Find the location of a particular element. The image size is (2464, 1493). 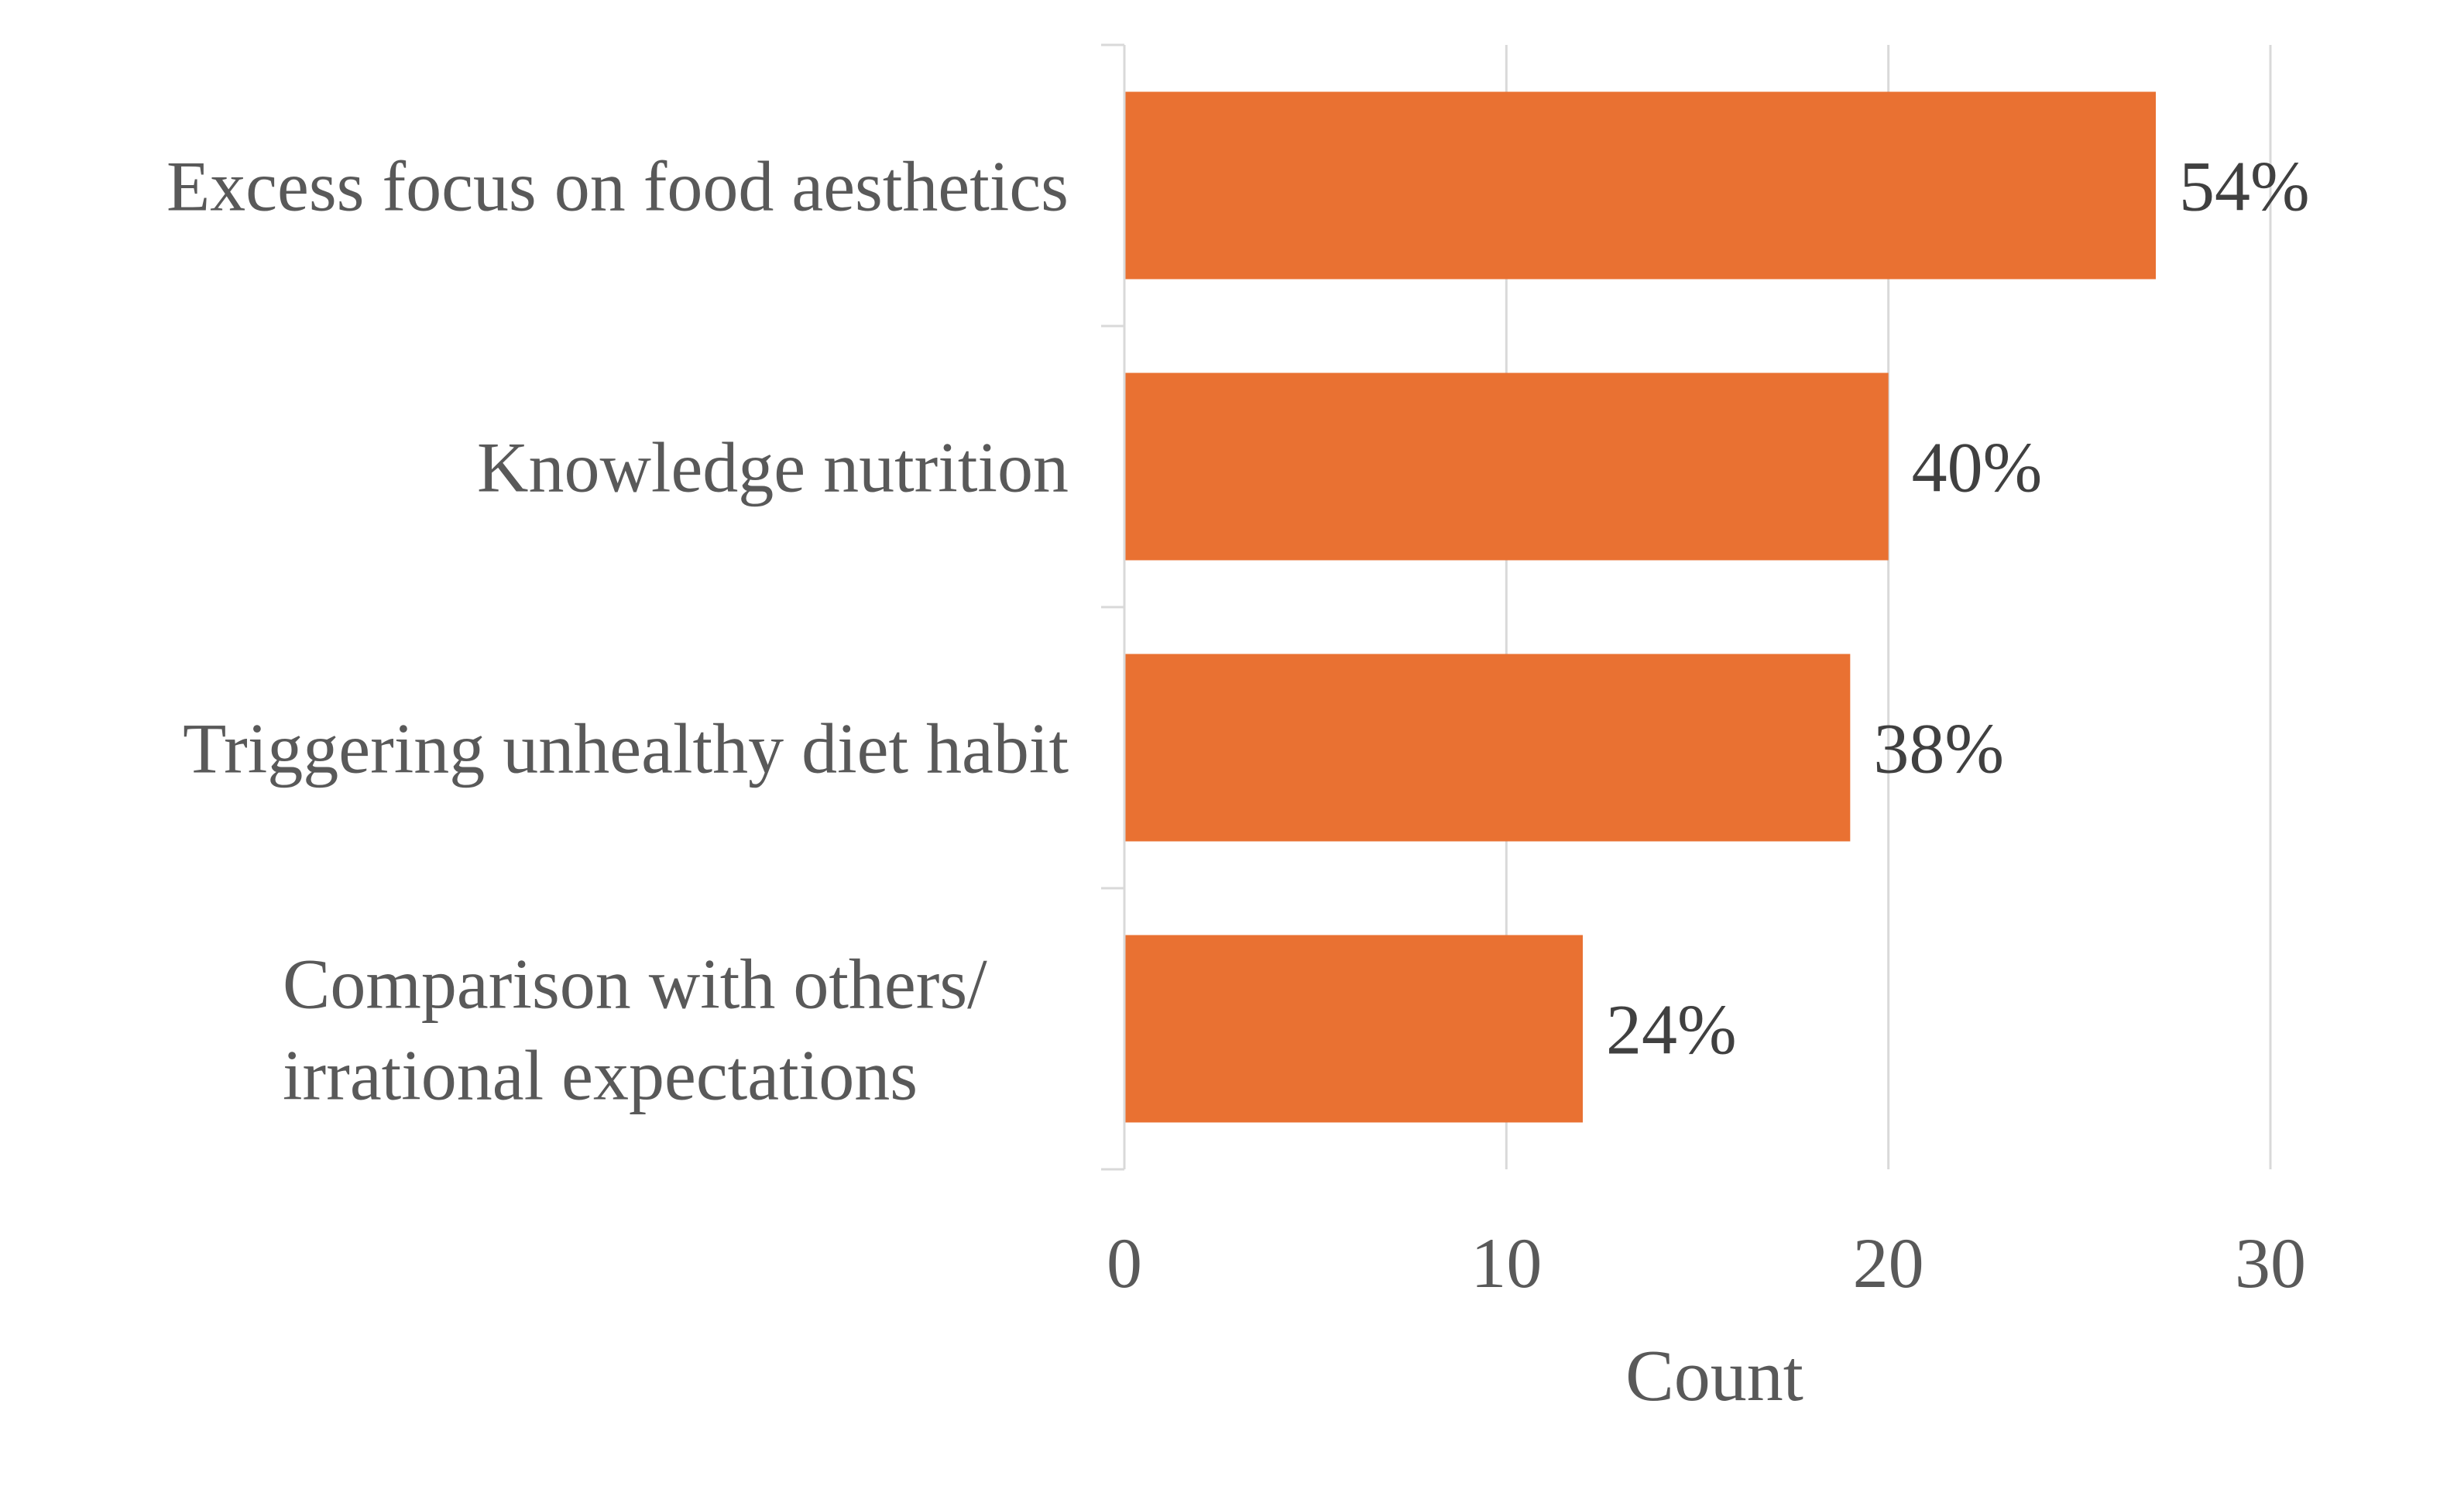

x-tick-label-20: 20 is located at coordinates (1889, 1263).